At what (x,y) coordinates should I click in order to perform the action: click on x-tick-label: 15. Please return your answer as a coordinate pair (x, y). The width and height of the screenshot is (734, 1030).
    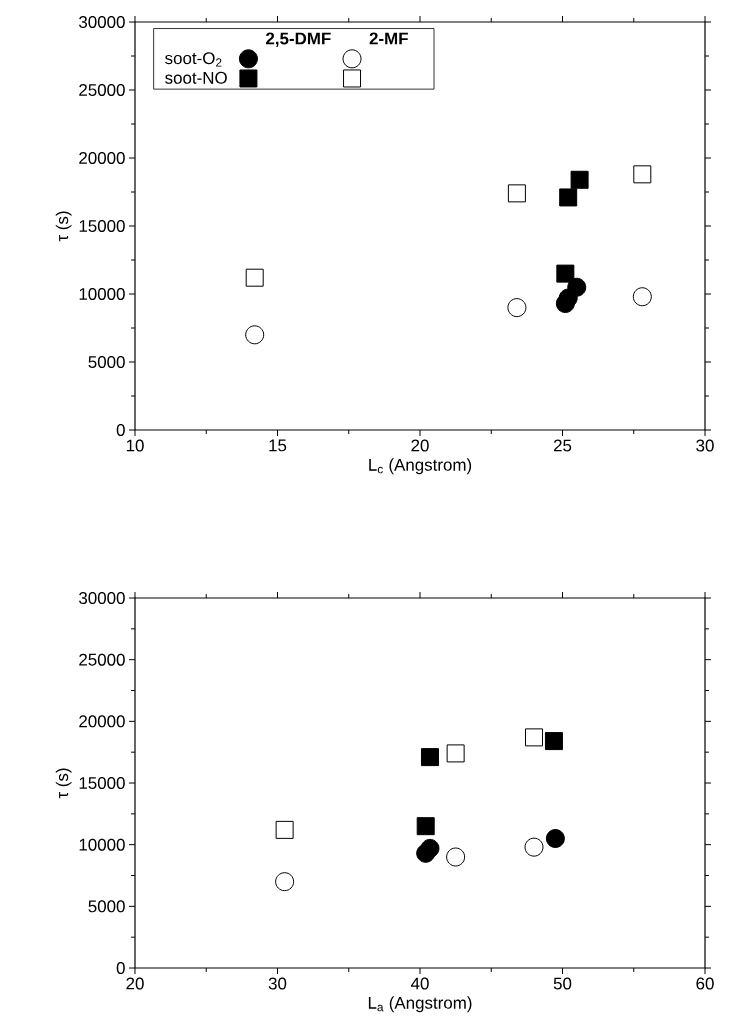
    Looking at the image, I should click on (278, 445).